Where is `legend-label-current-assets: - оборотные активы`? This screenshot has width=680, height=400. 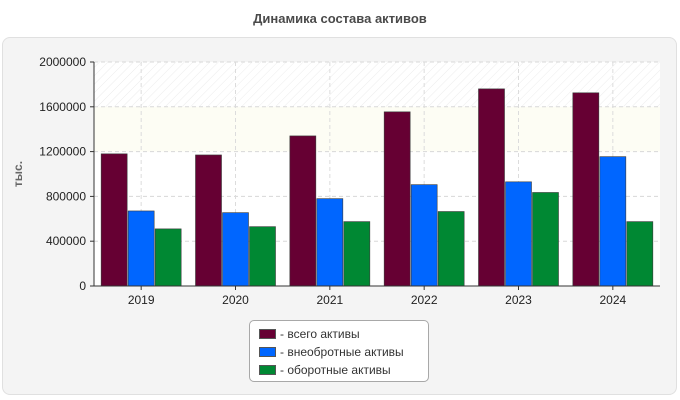 legend-label-current-assets: - оборотные активы is located at coordinates (335, 370).